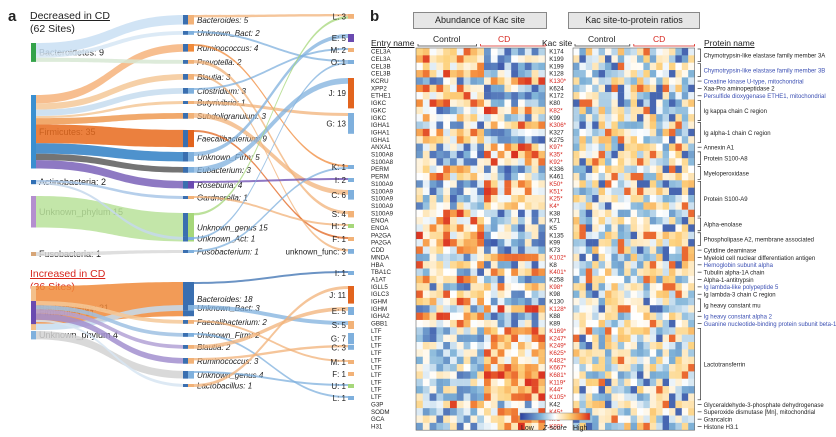 This screenshot has width=836, height=437. Describe the element at coordinates (729, 281) in the screenshot. I see `protein-name: Alpha-1-antitrypsin` at that location.